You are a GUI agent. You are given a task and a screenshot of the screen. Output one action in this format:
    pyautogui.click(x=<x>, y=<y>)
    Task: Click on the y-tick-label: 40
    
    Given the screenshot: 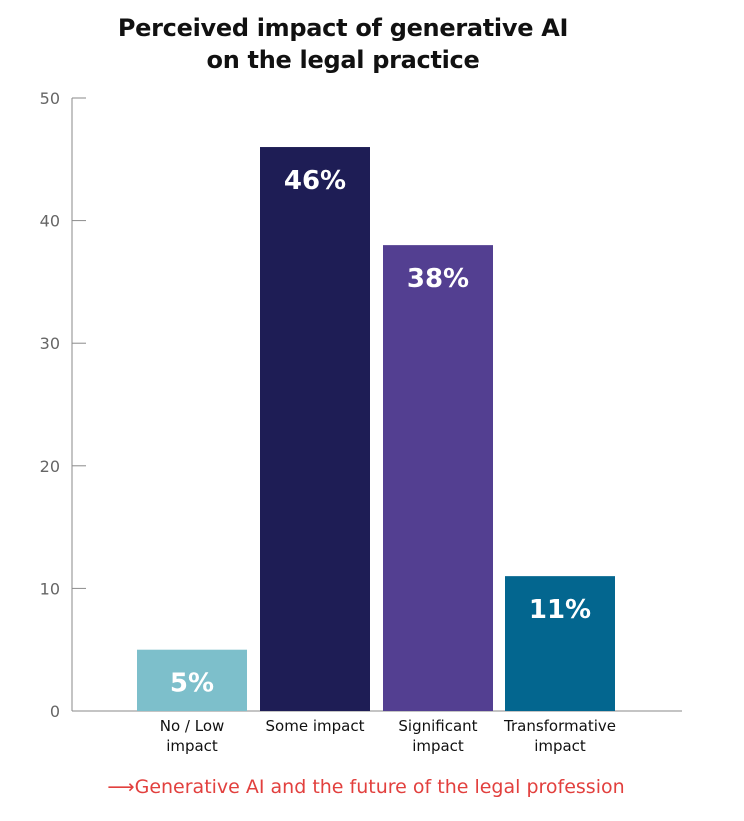 What is the action you would take?
    pyautogui.click(x=50, y=221)
    